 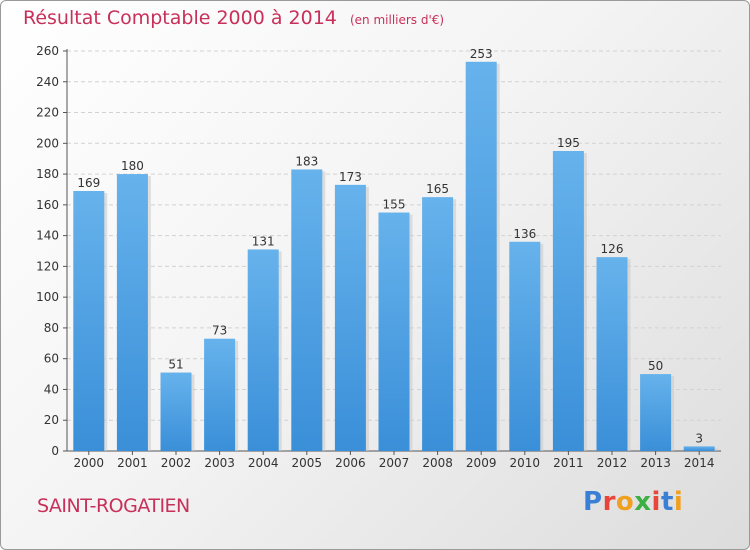 What do you see at coordinates (525, 463) in the screenshot?
I see `x-tick-label: 2010` at bounding box center [525, 463].